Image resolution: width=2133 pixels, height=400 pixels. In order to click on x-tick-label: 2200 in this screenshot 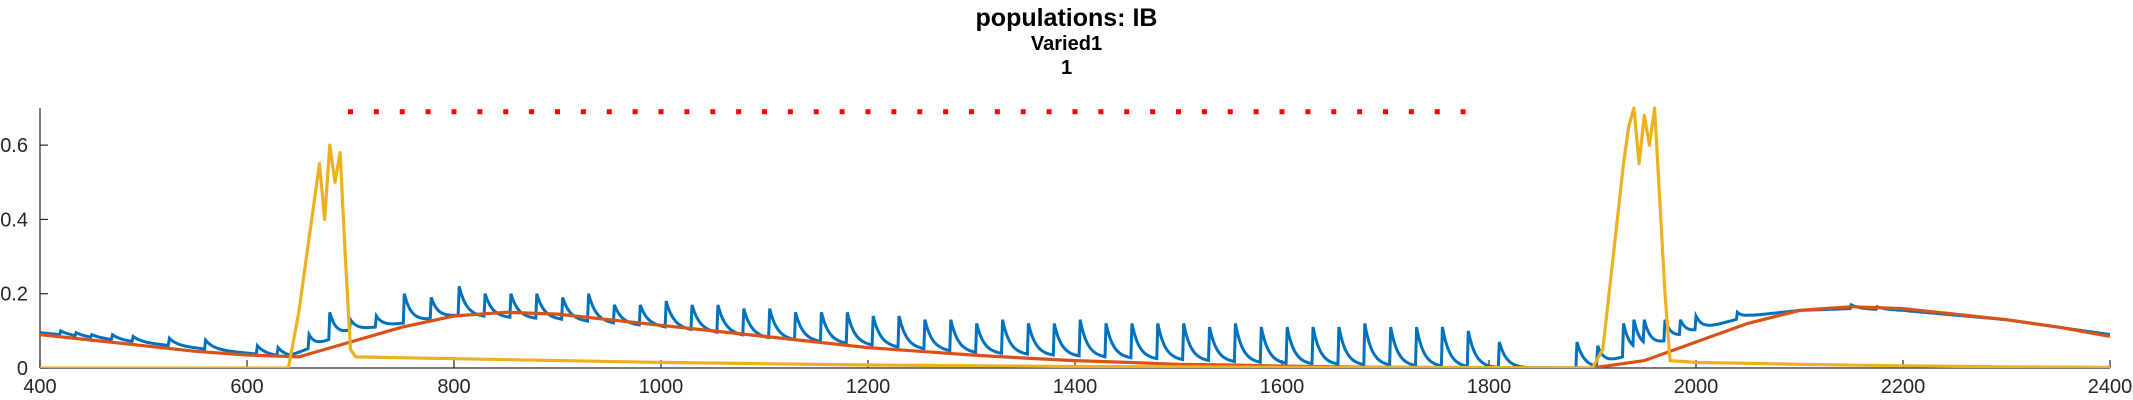, I will do `click(1903, 387)`.